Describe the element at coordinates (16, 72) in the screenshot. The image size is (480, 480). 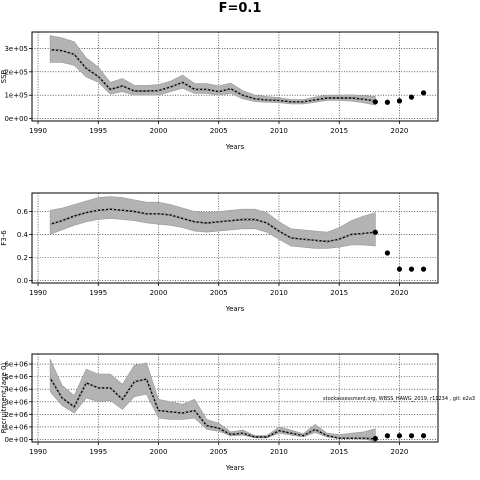
I see `y-tick-label: 2e+05` at that location.